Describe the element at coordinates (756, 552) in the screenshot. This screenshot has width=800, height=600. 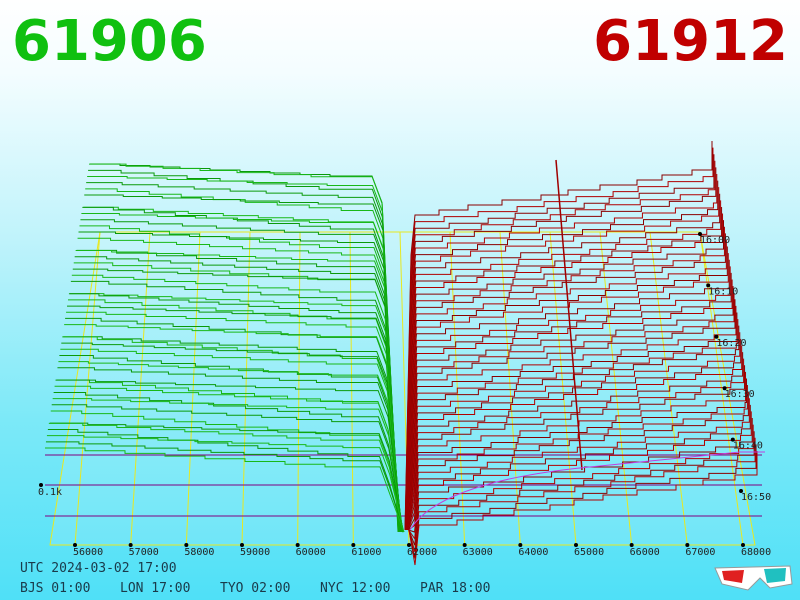
I see `price-label: 68000` at that location.